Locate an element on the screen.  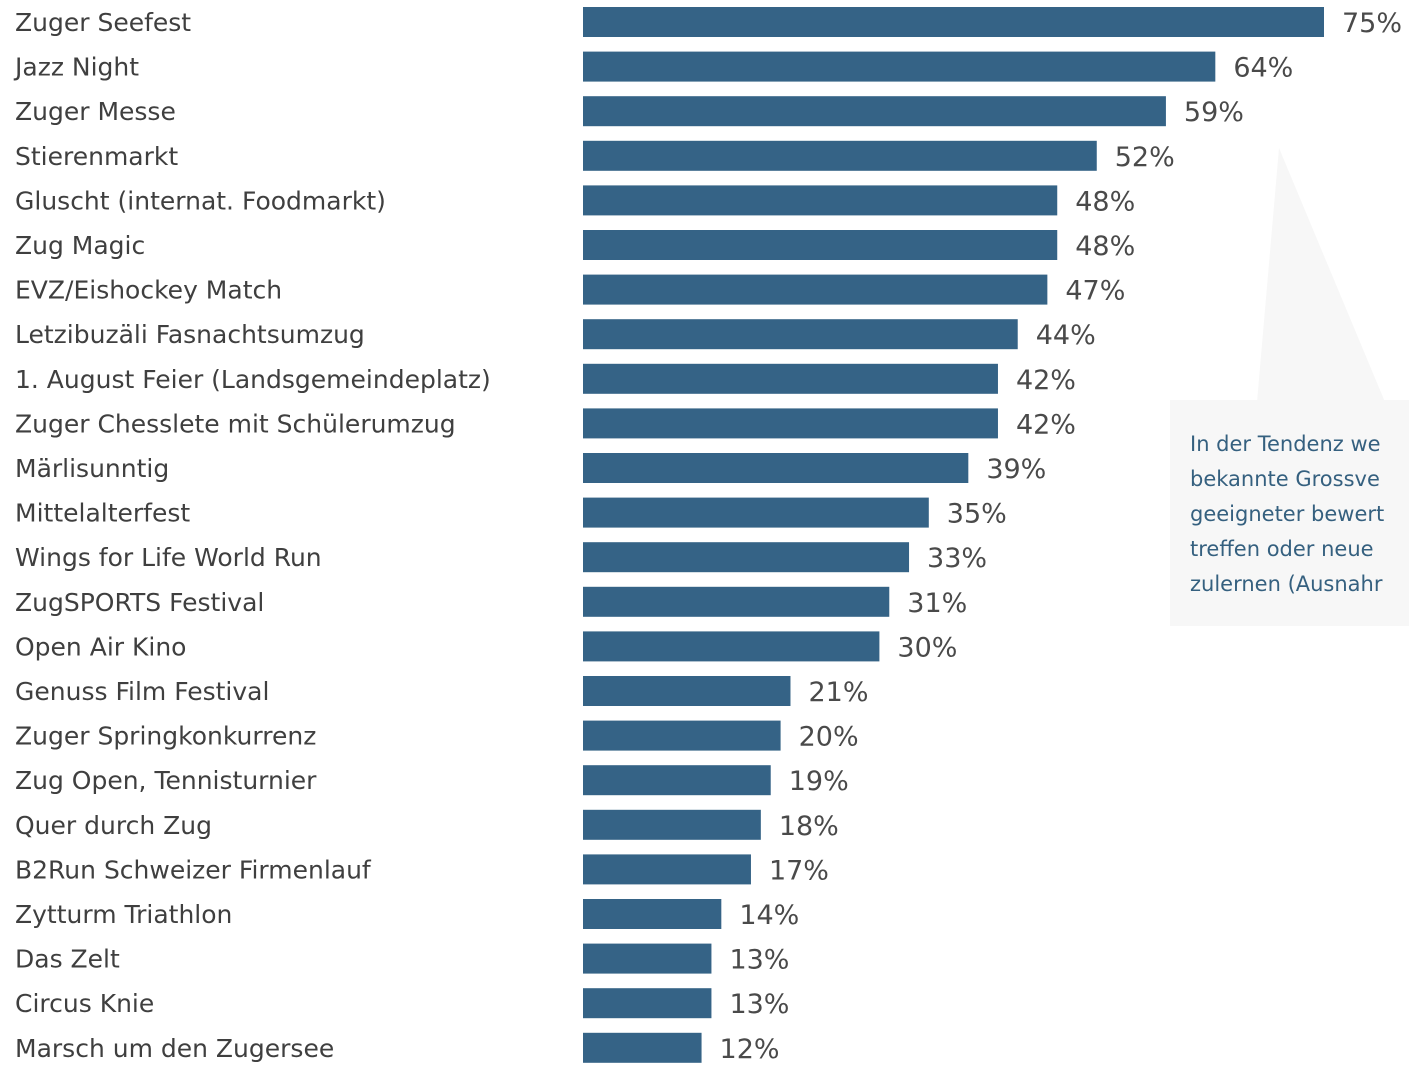
category-label: Open Air Kino is located at coordinates (100, 646).